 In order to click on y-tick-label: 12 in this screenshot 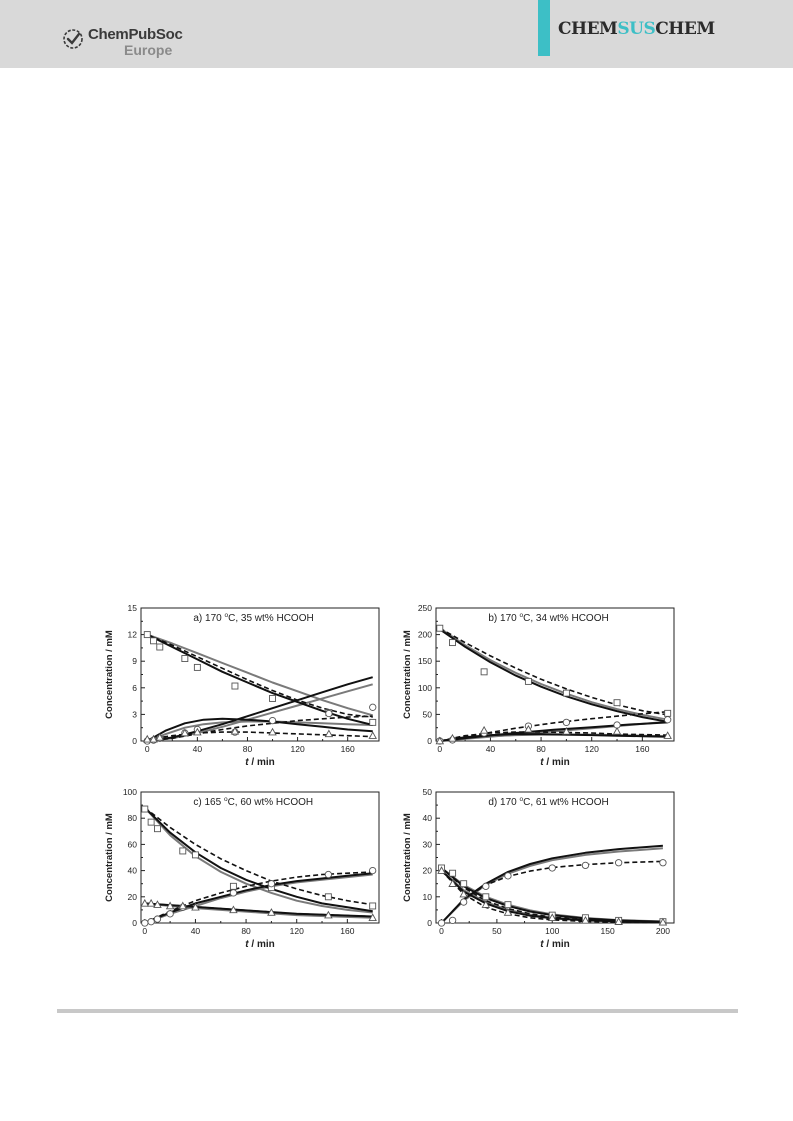, I will do `click(133, 635)`.